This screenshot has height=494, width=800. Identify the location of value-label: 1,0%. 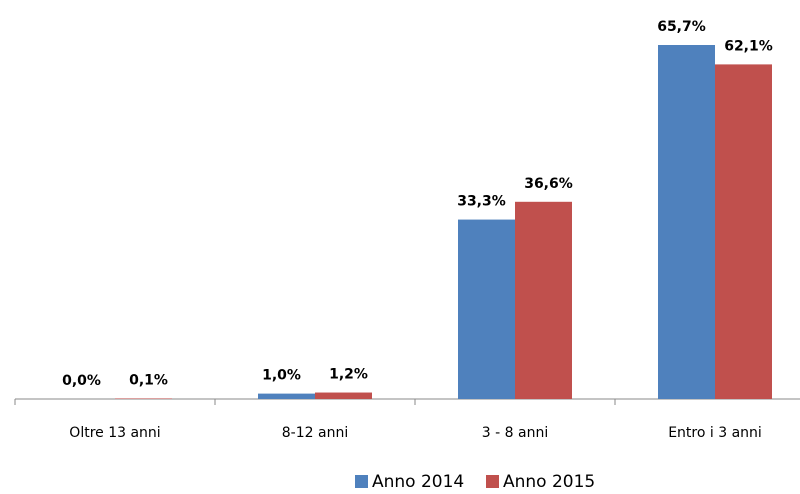
(281, 376).